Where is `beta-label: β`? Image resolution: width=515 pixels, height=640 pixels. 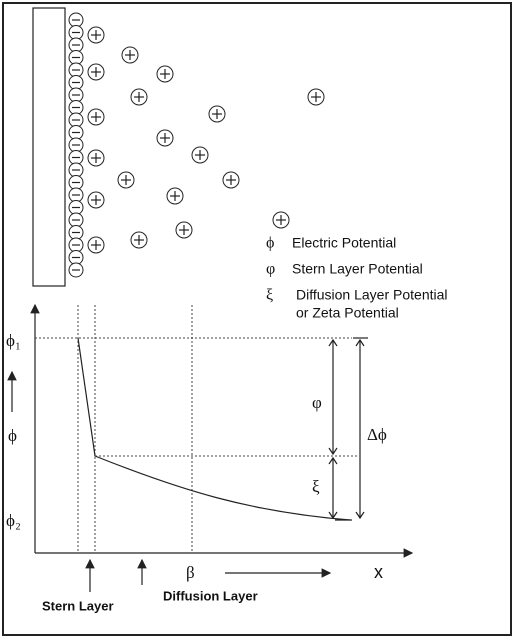 beta-label: β is located at coordinates (190, 572).